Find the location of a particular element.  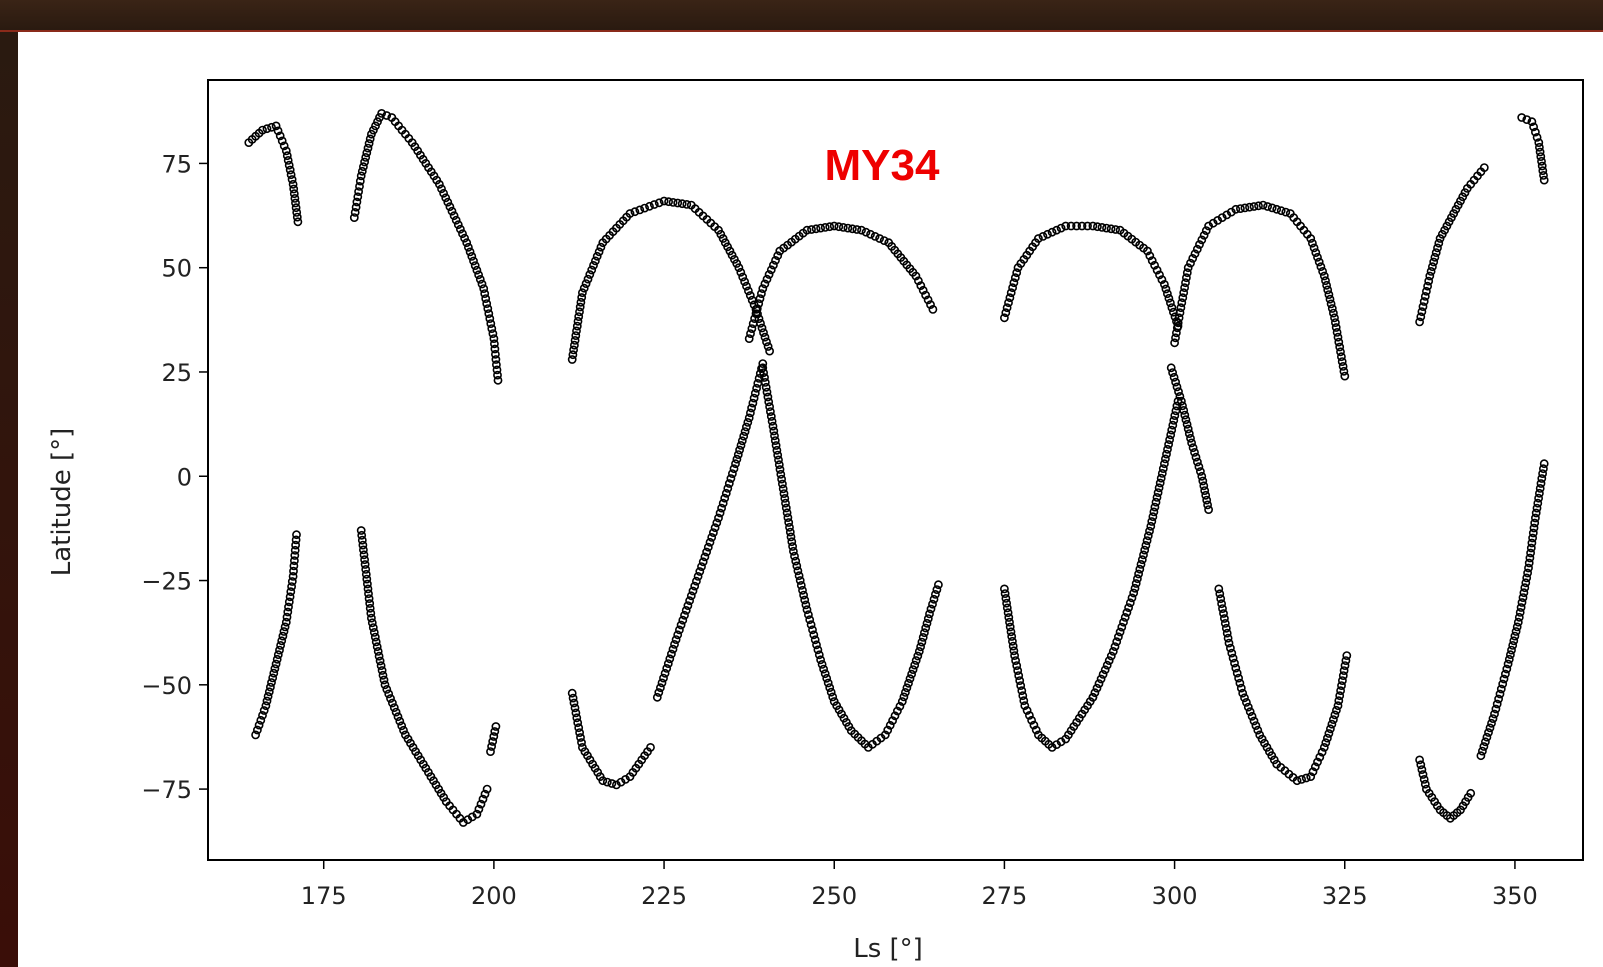

x-tick-label: 275 is located at coordinates (1005, 896).